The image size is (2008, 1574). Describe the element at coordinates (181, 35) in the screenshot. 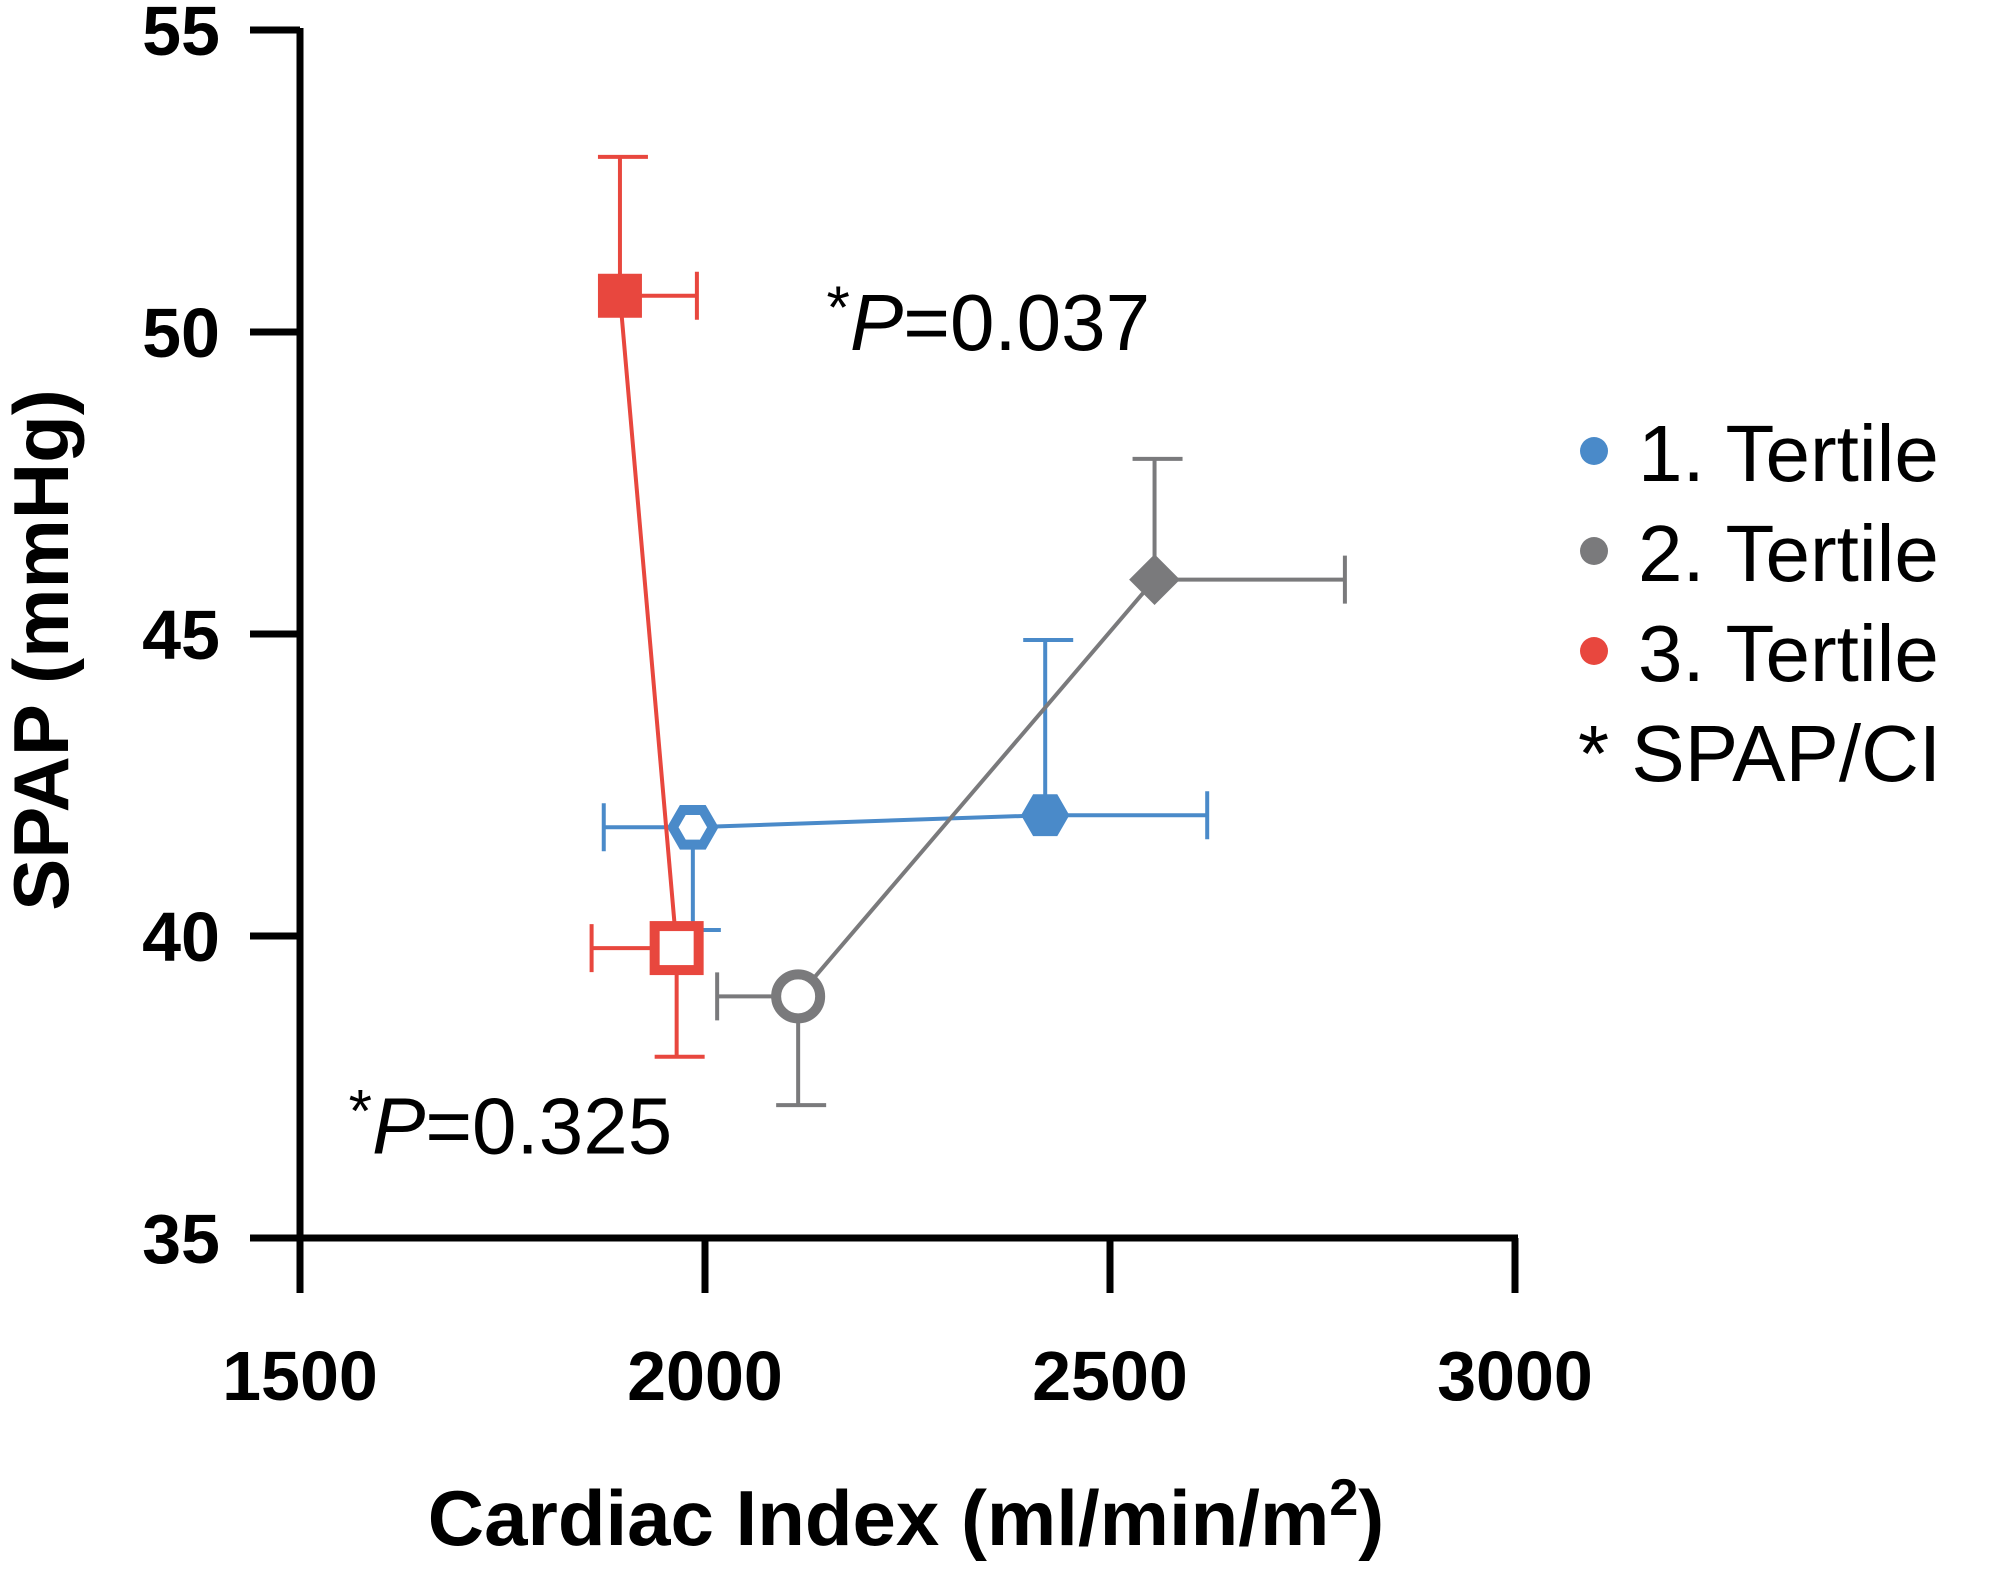

I see `y-tick-label: 55` at that location.